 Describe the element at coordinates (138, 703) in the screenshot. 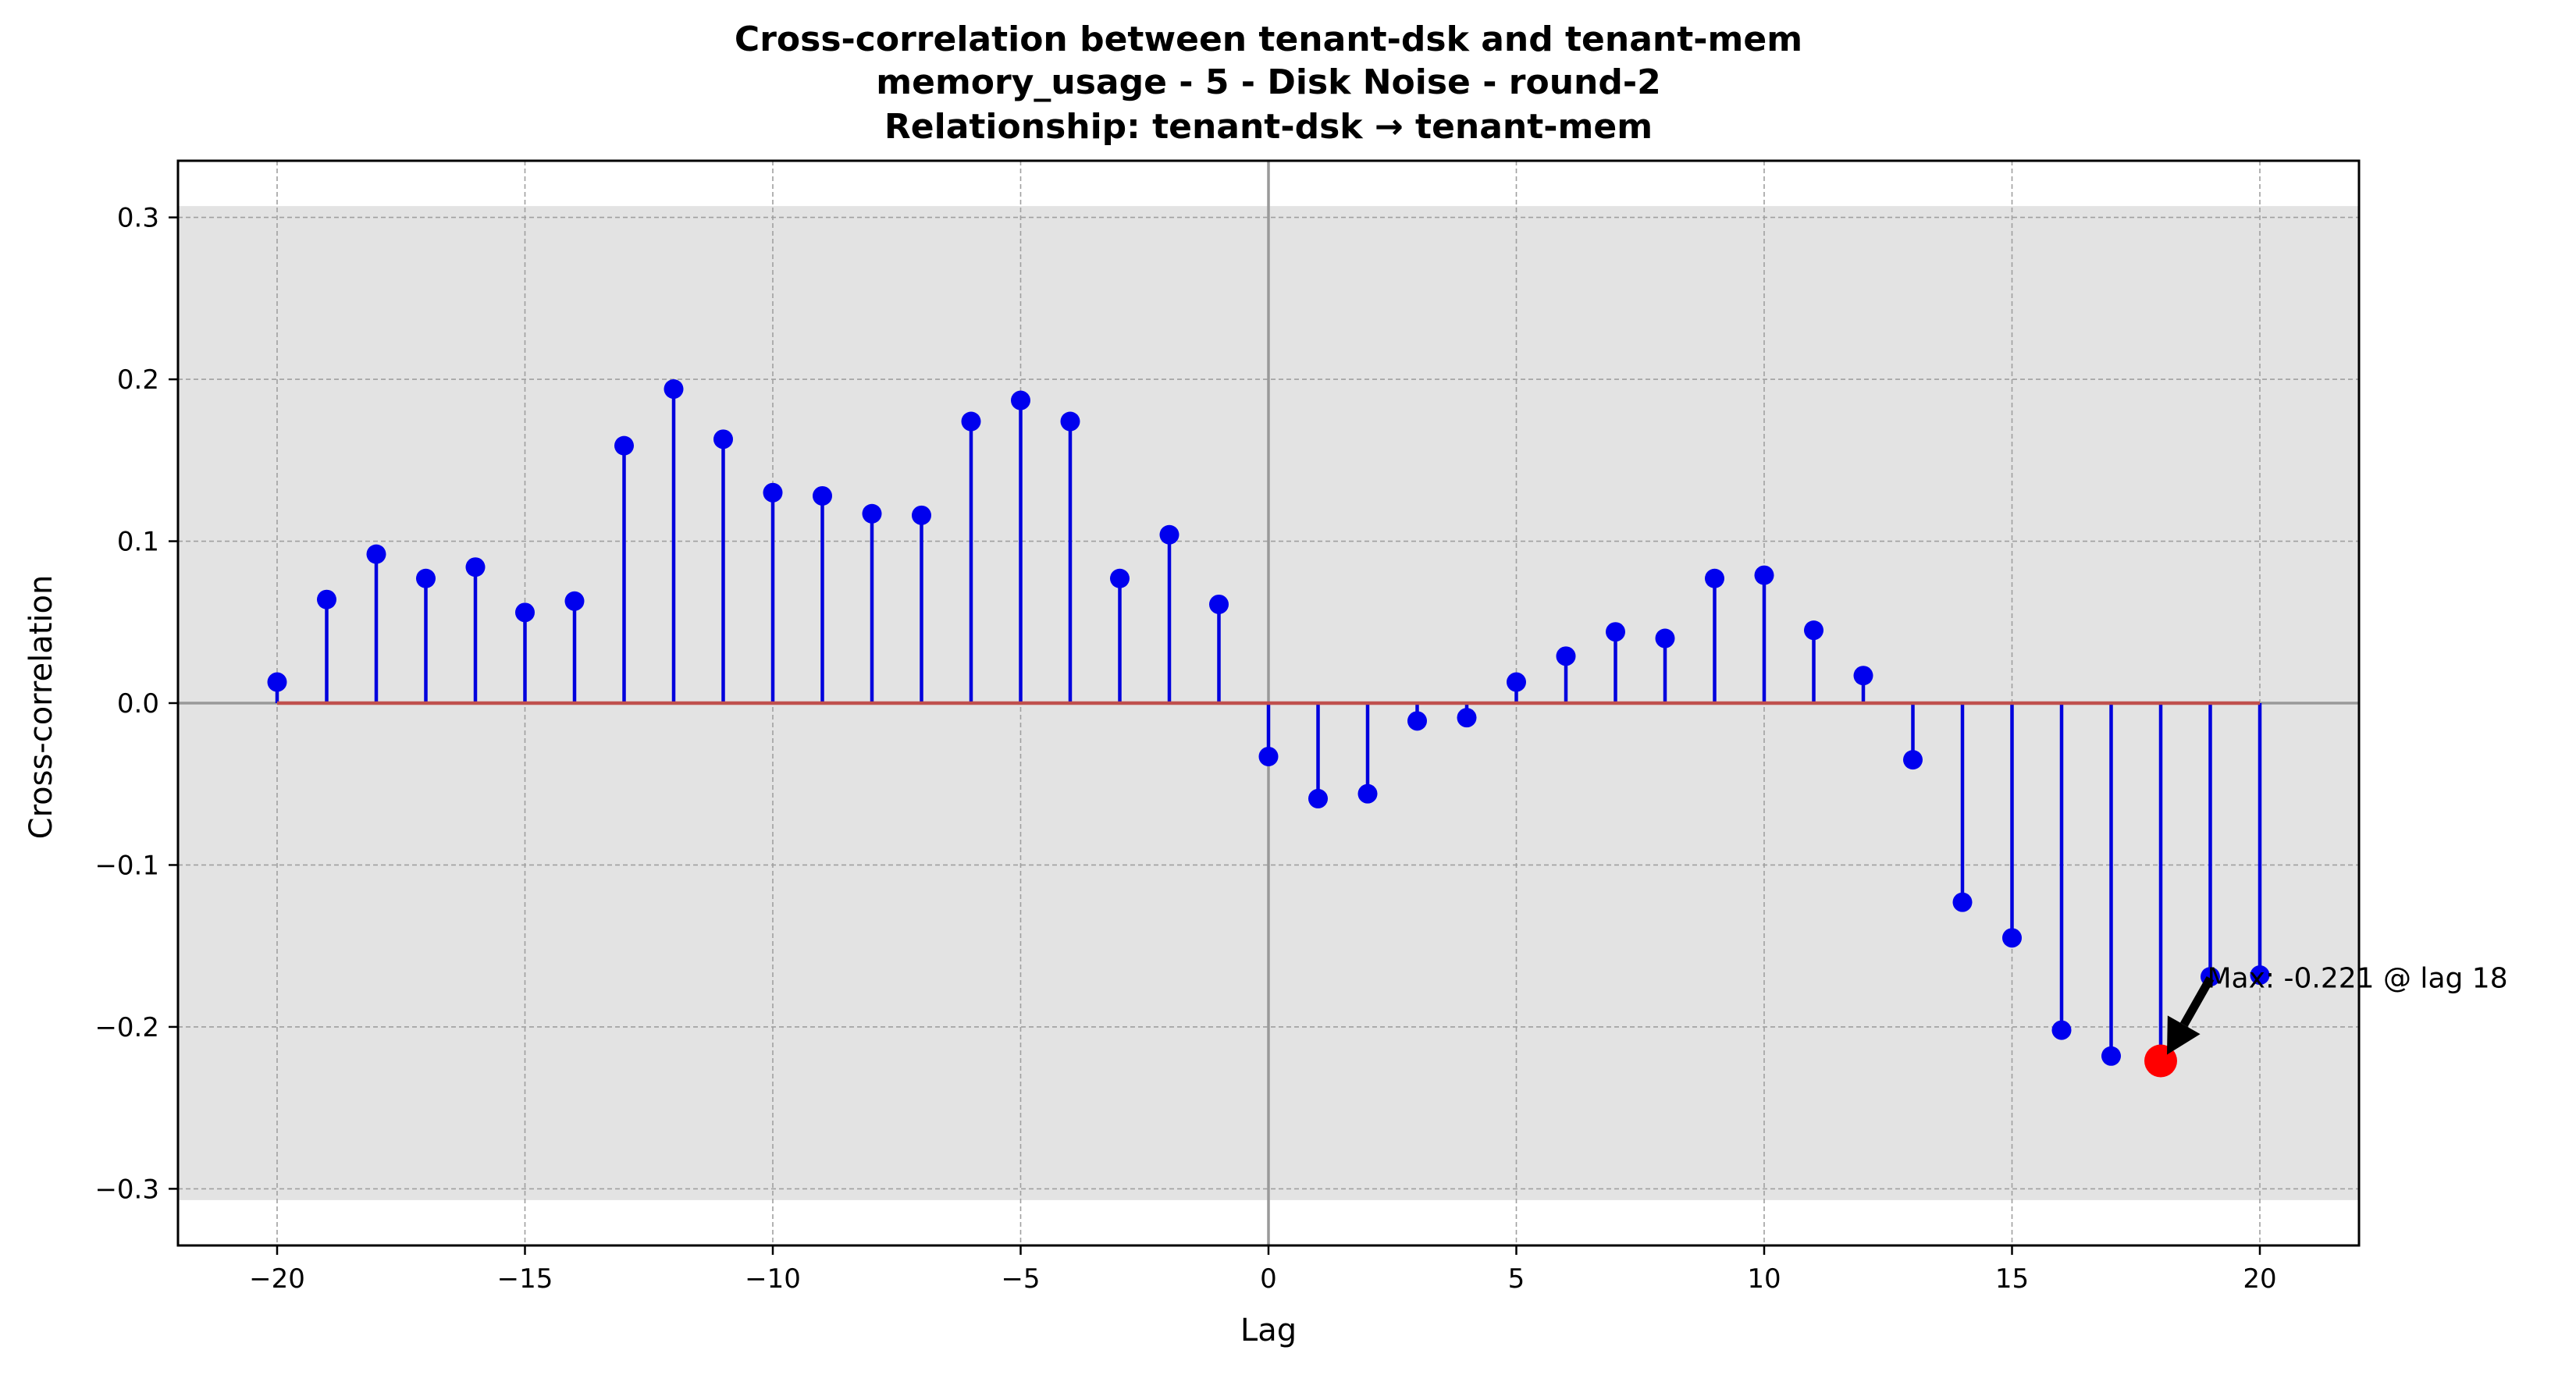

I see `y-tick-label: 0.0` at that location.